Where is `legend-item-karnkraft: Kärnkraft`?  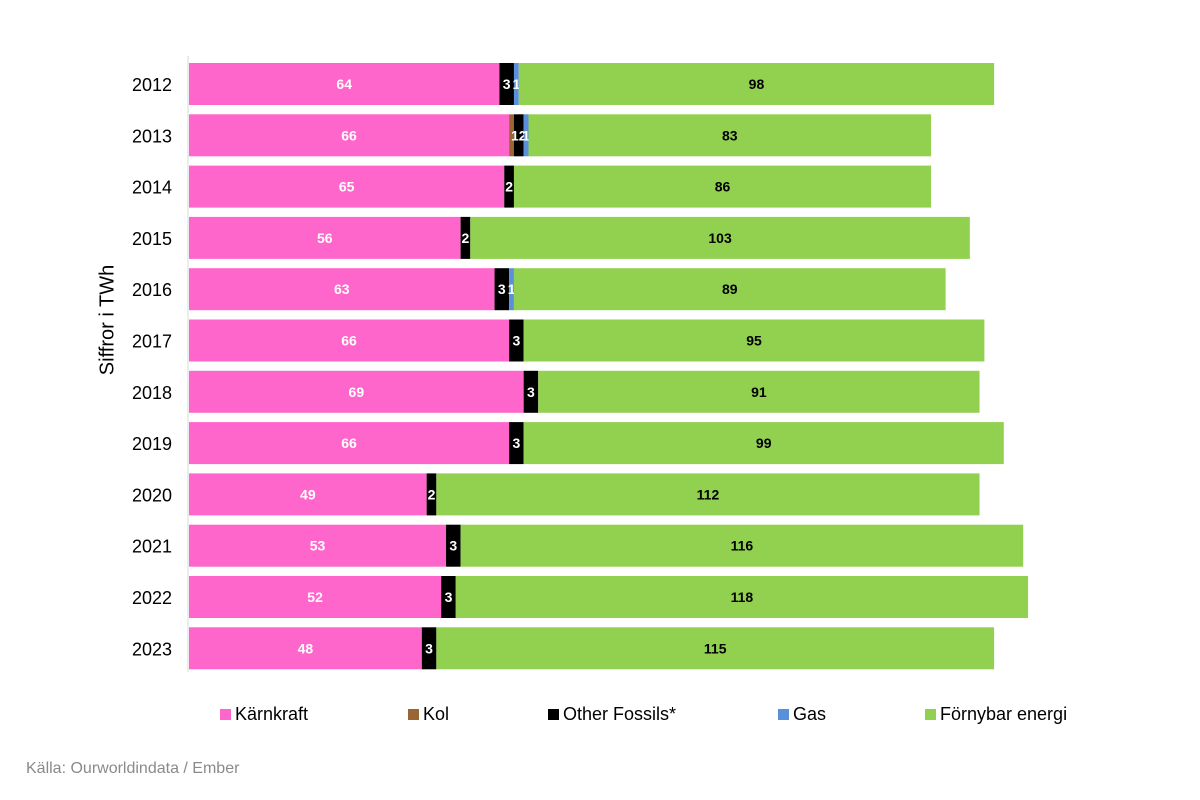 legend-item-karnkraft: Kärnkraft is located at coordinates (264, 714).